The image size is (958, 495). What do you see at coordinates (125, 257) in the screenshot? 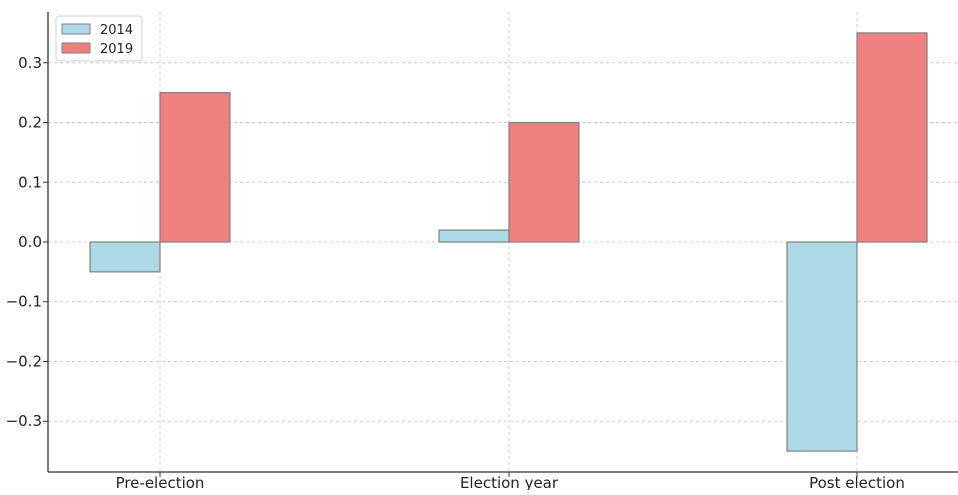
I see `bar-2014-pre-election` at bounding box center [125, 257].